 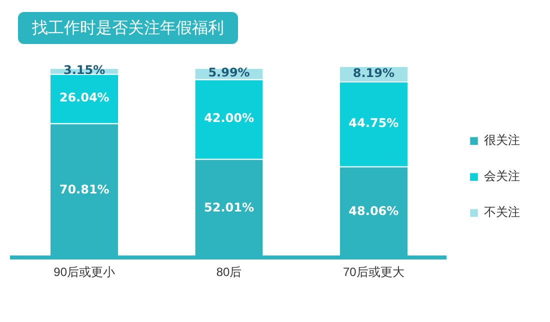 What do you see at coordinates (84, 97) in the screenshot?
I see `data-label: 26.04%` at bounding box center [84, 97].